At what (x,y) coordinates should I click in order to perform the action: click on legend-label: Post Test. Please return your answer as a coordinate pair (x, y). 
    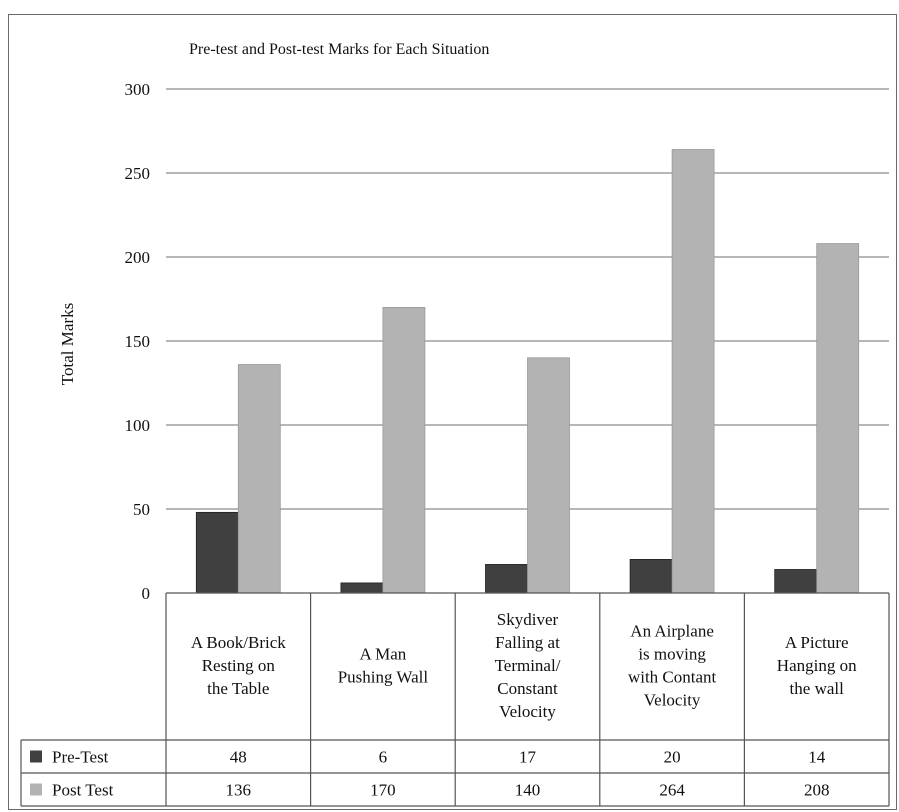
    Looking at the image, I should click on (83, 790).